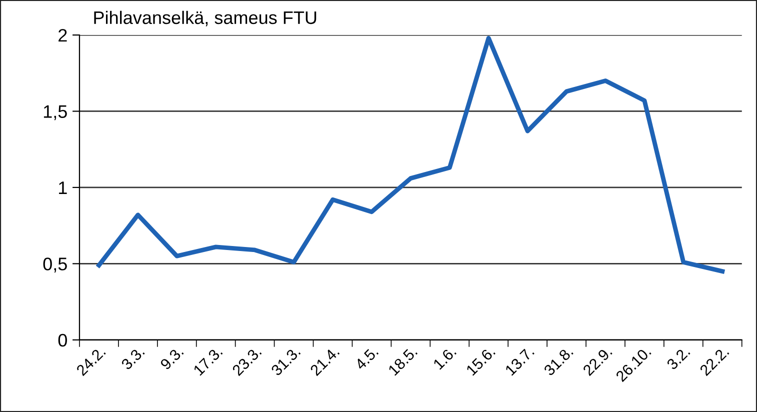 The height and width of the screenshot is (412, 757). Describe the element at coordinates (444, 358) in the screenshot. I see `x-tick-label: 1.6.` at that location.